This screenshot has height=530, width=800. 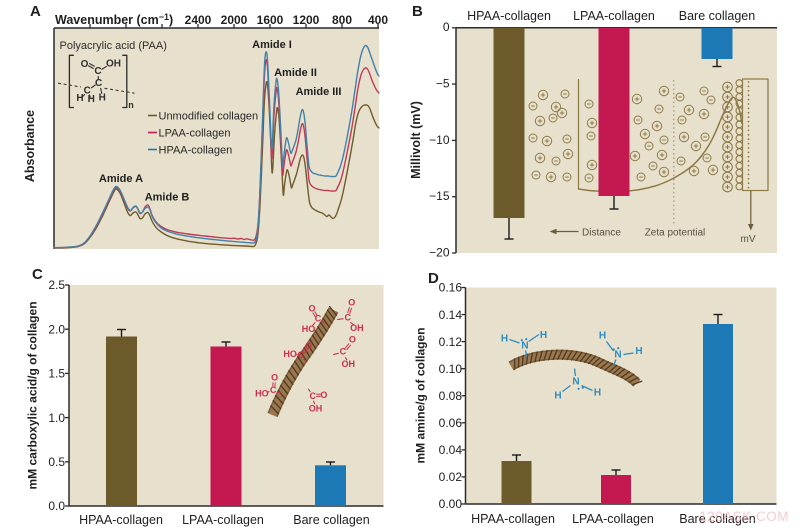 What do you see at coordinates (446, 27) in the screenshot?
I see `svg-text: 0` at bounding box center [446, 27].